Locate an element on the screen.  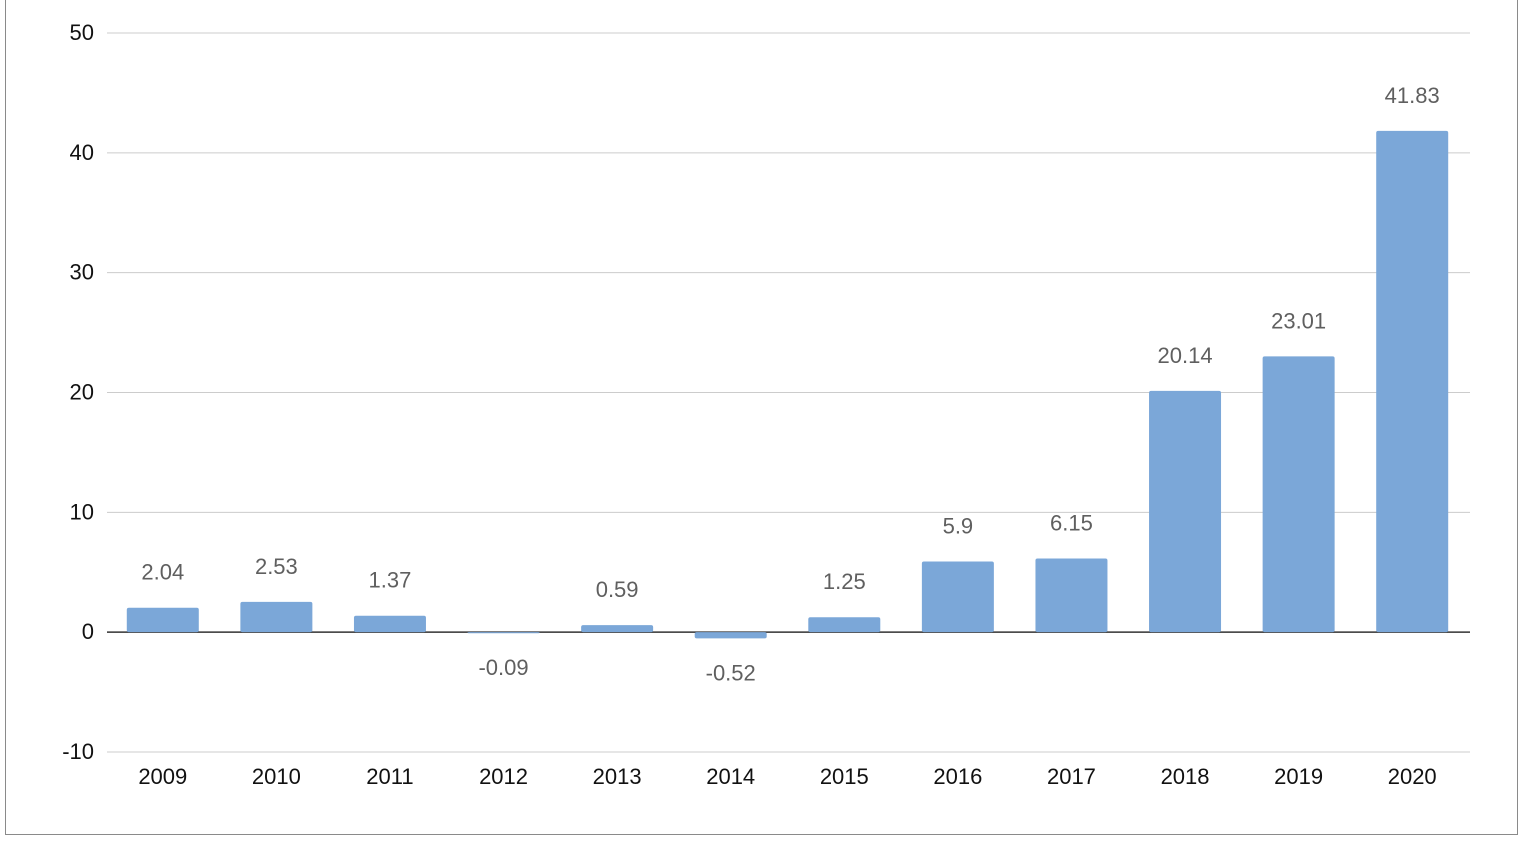
x-tick-label: 2019 is located at coordinates (1298, 776).